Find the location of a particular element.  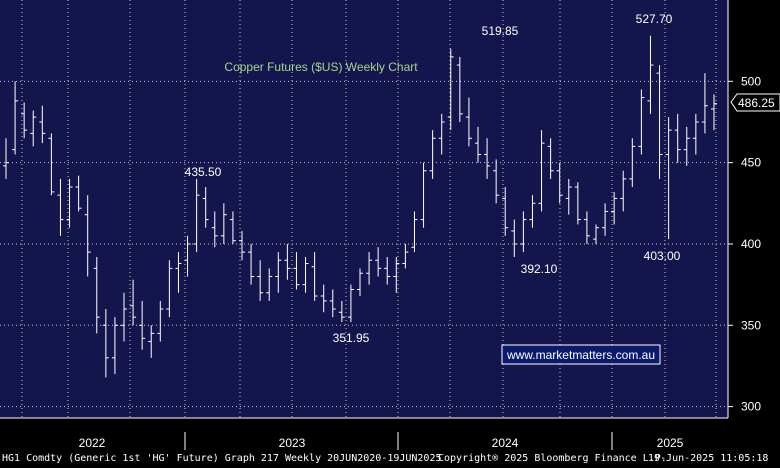

y-tick-label: 300 is located at coordinates (751, 407).